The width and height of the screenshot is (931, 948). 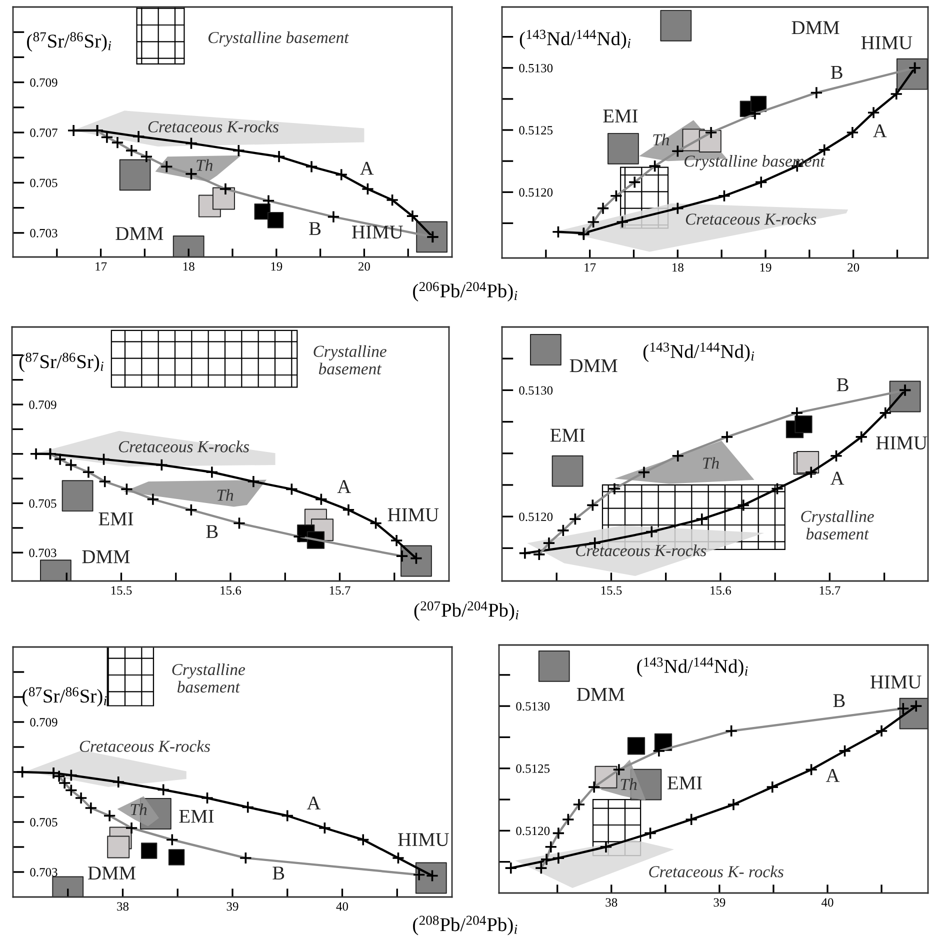 What do you see at coordinates (465, 292) in the screenshot?
I see `x-axis-title: ($^{206}$Pb/$^{204}$Pb)$_{i}$` at bounding box center [465, 292].